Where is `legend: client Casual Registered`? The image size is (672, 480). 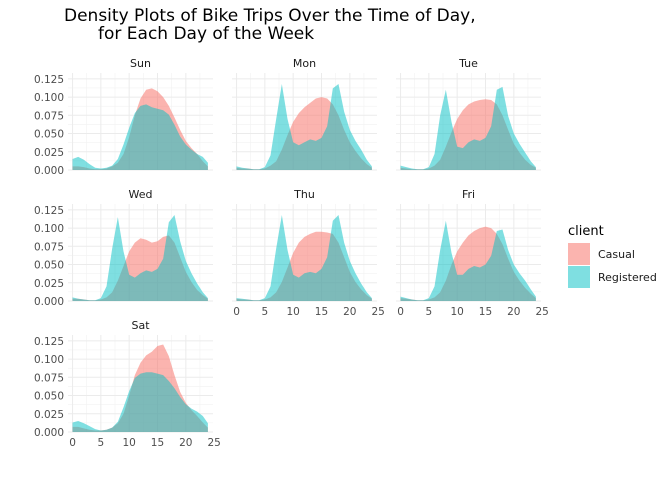 legend: client Casual Registered is located at coordinates (612, 256).